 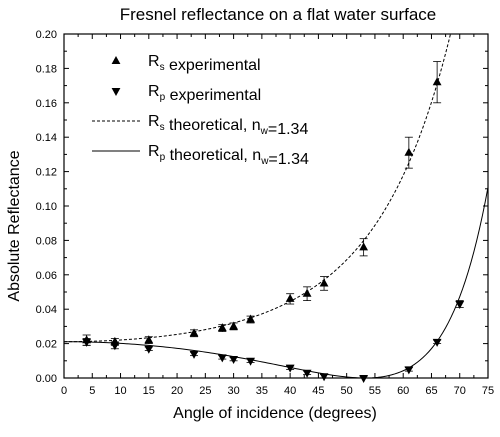 I want to click on y-tick-label: 0.10, so click(x=46, y=207).